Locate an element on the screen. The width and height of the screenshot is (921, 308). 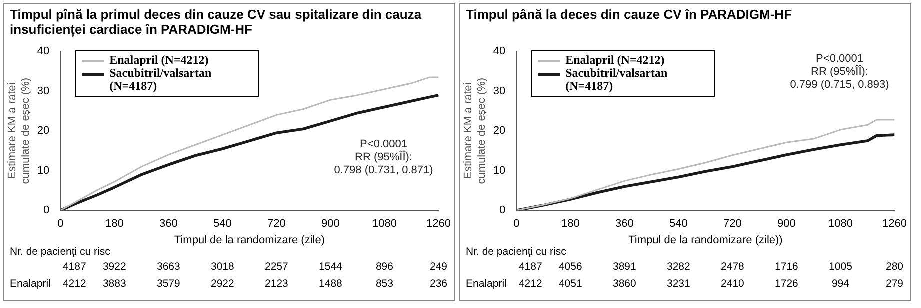
annotation: P<0.0001 RR (95%ÎÎ): 0.799 (0.715, 0.893) is located at coordinates (840, 72).